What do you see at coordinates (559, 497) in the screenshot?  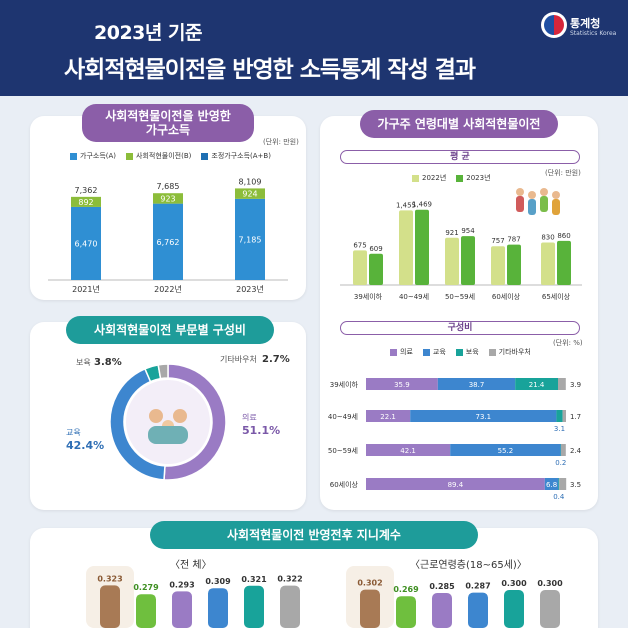 I see `data-label: 0.4` at bounding box center [559, 497].